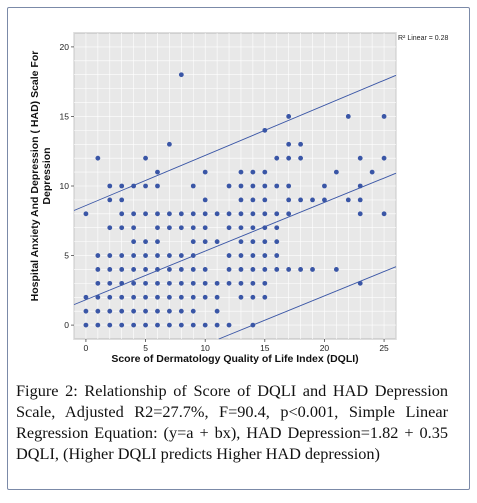  Describe the element at coordinates (65, 116) in the screenshot. I see `y-tick-label: 15` at that location.